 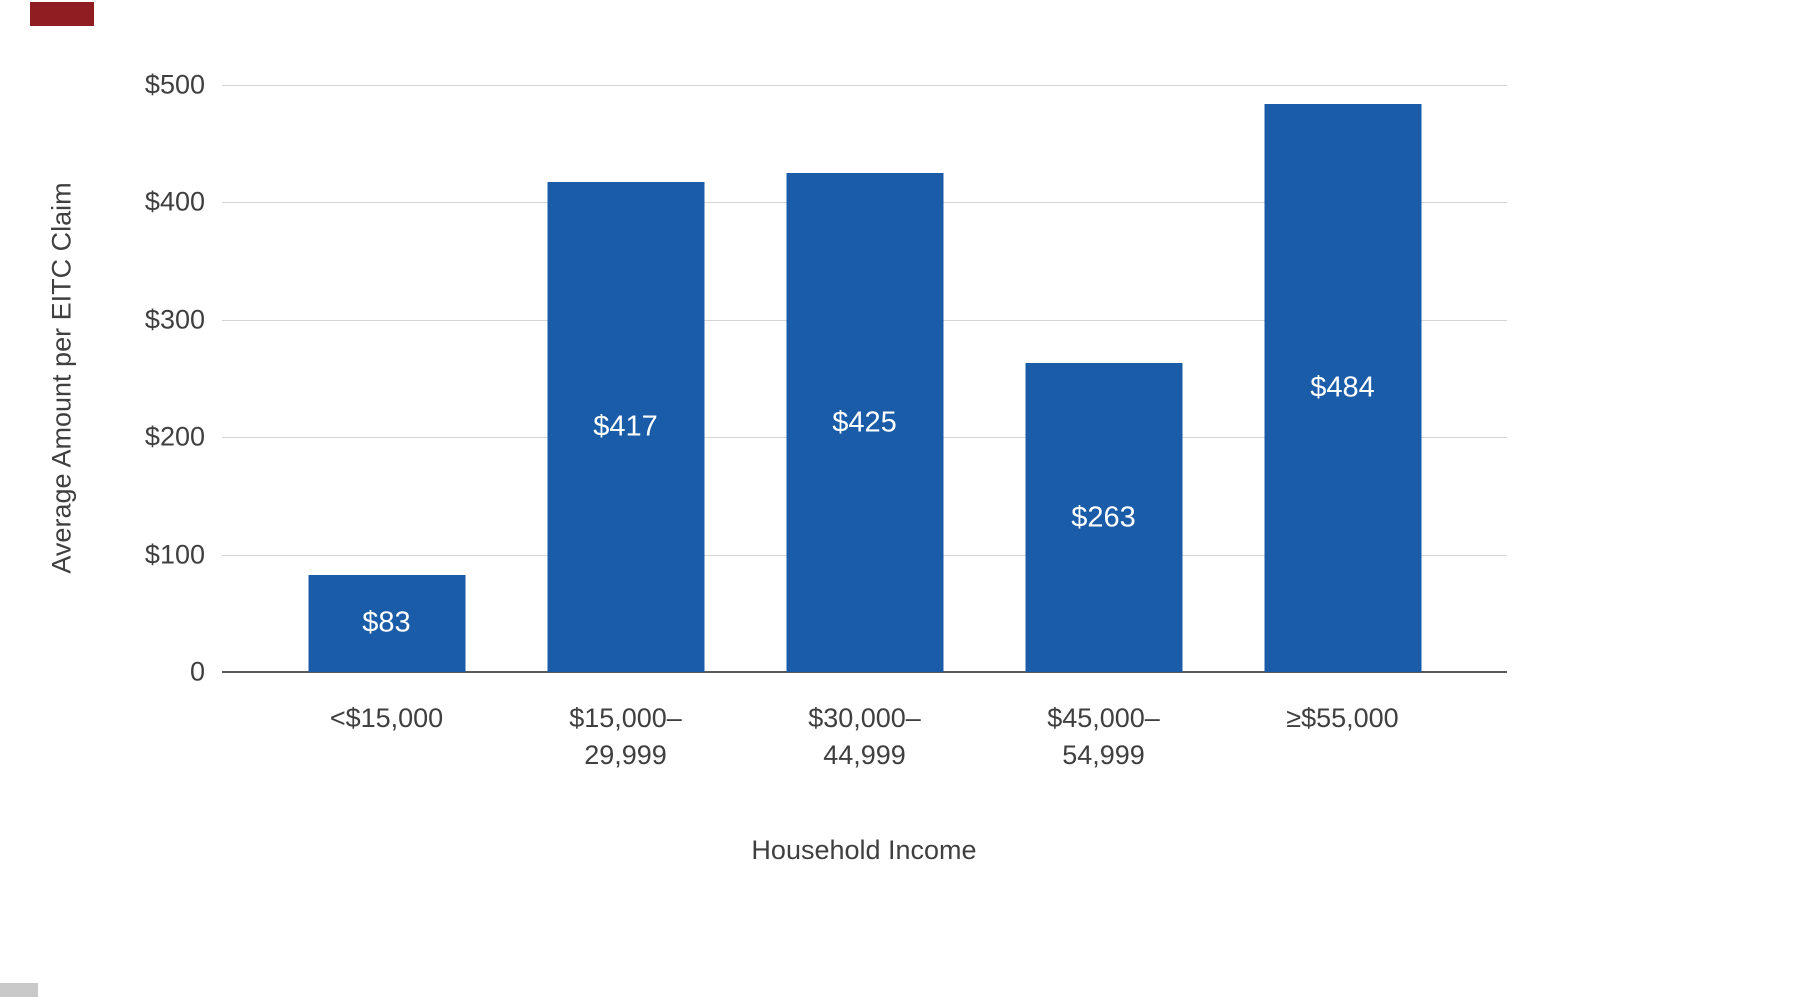 What do you see at coordinates (864, 850) in the screenshot?
I see `x-axis-title: Household Income` at bounding box center [864, 850].